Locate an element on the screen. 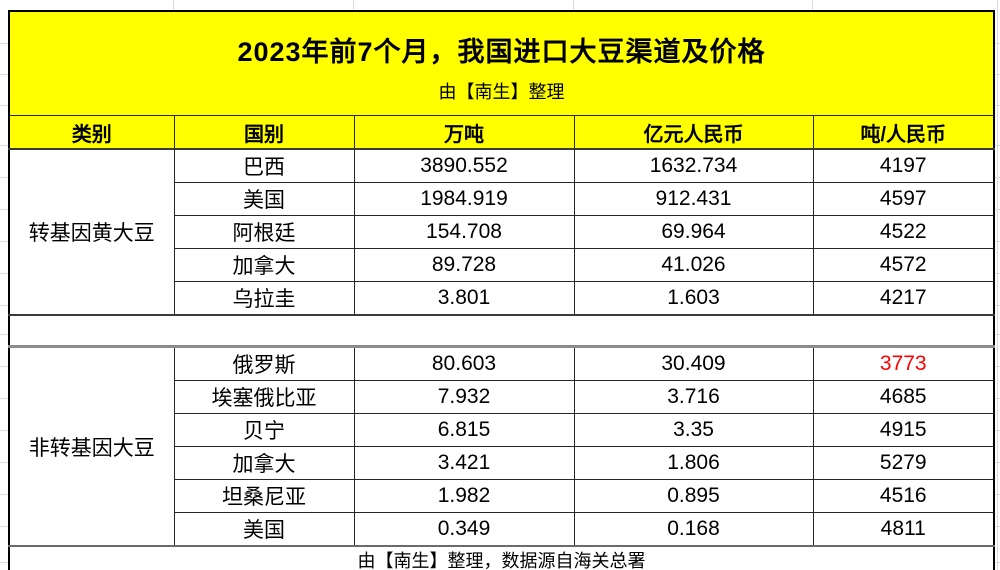  price-cell: 4572 is located at coordinates (903, 265).